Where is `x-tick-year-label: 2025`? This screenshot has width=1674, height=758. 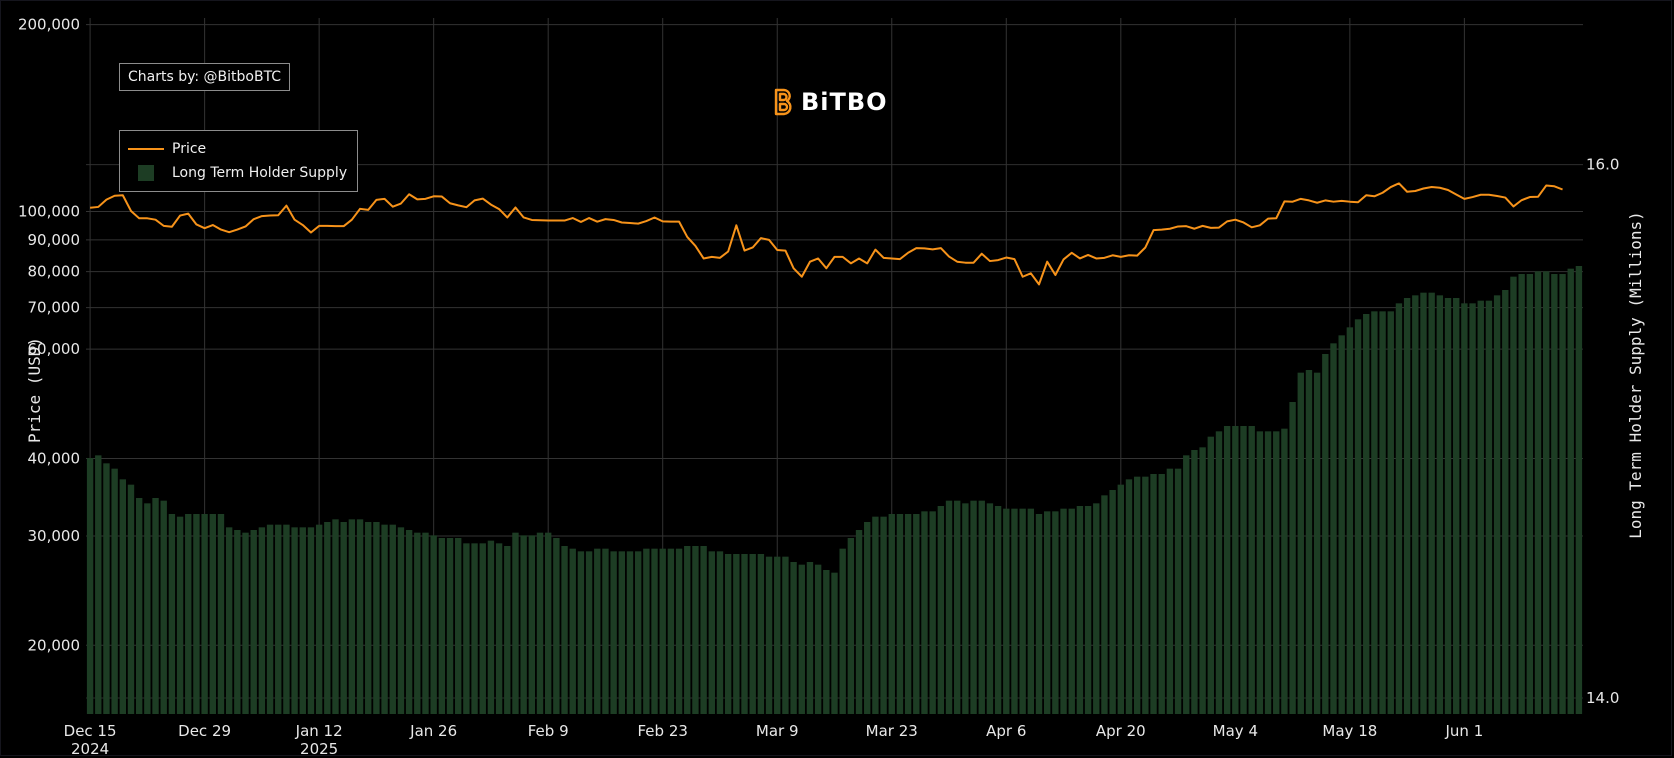
x-tick-year-label: 2025 is located at coordinates (319, 749).